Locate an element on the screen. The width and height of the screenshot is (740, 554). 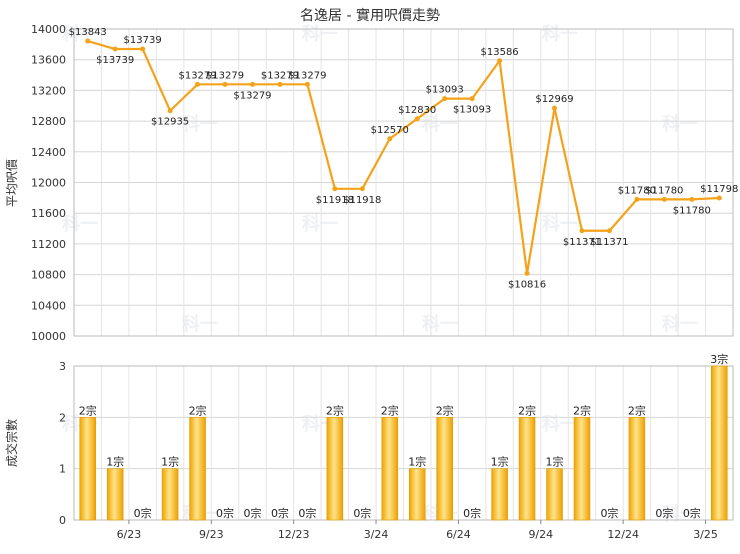
price-tick-label: 13600 is located at coordinates (48, 60).